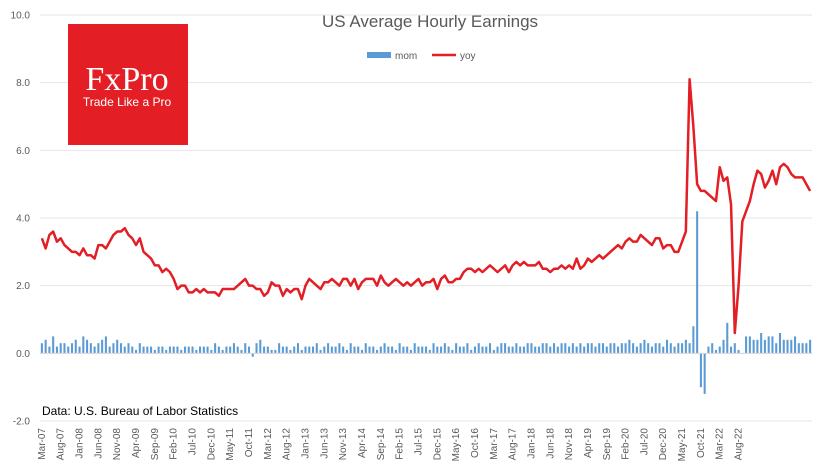 This screenshot has height=470, width=835. What do you see at coordinates (626, 444) in the screenshot?
I see `x-tick-label: Feb-20` at bounding box center [626, 444].